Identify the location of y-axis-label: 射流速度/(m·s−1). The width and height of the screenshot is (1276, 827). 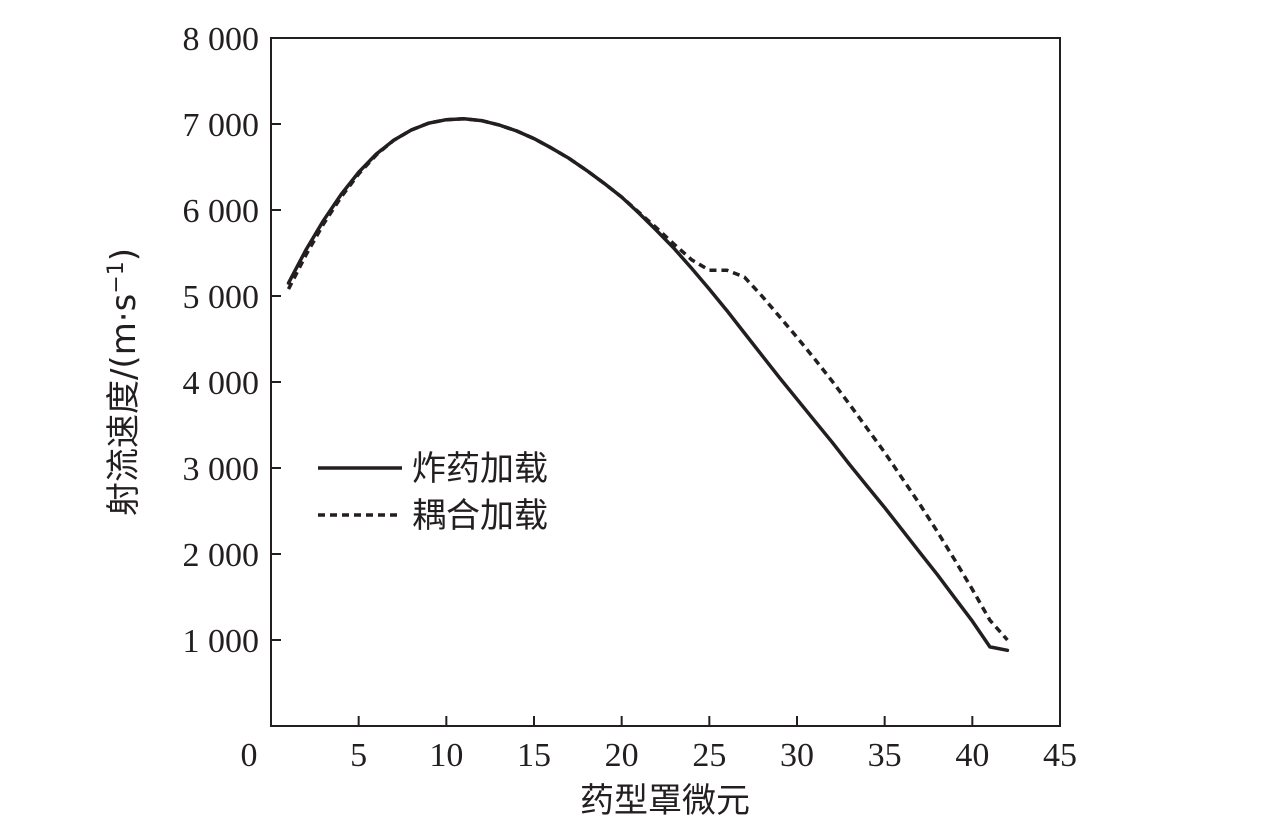
(124, 382).